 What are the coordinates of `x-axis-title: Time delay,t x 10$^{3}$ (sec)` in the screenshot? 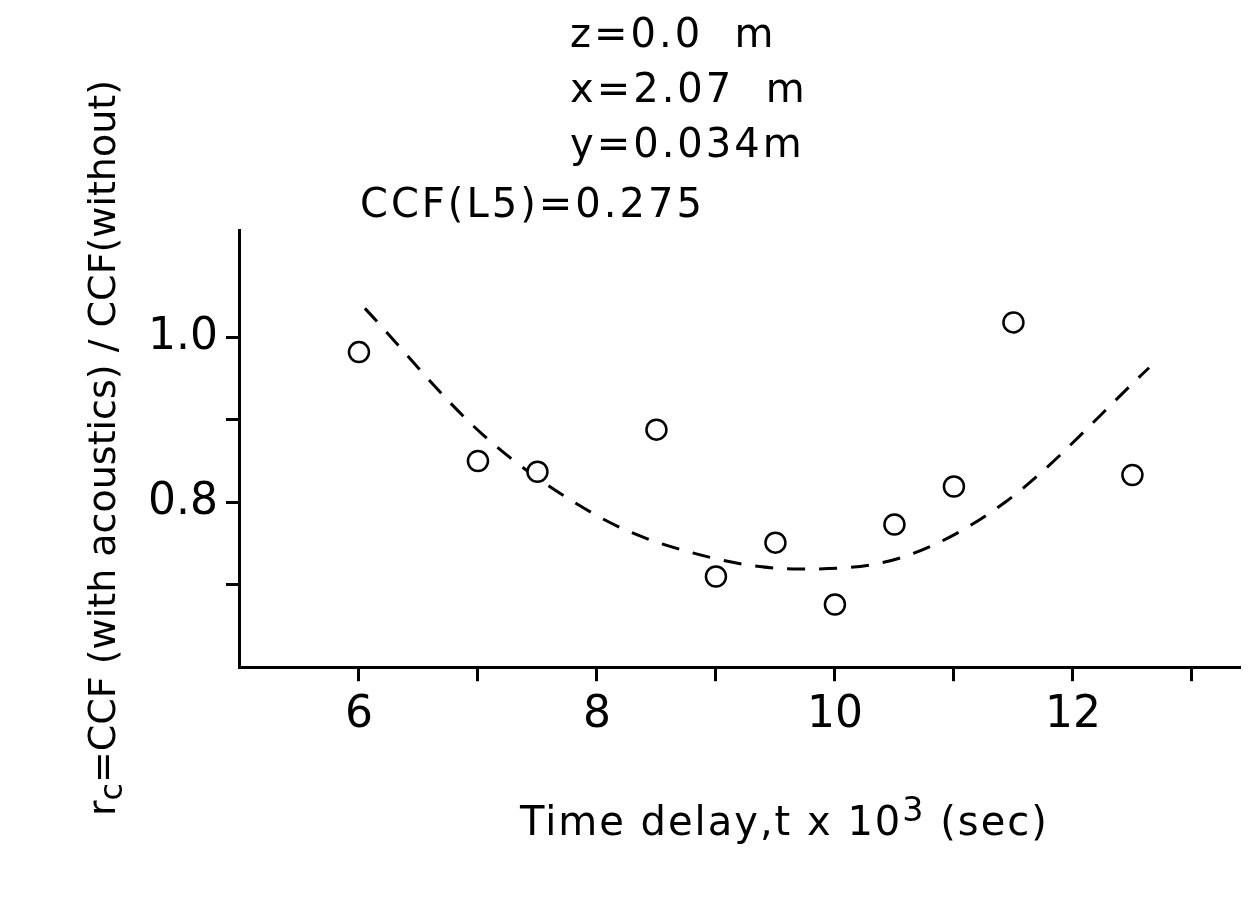 It's located at (784, 817).